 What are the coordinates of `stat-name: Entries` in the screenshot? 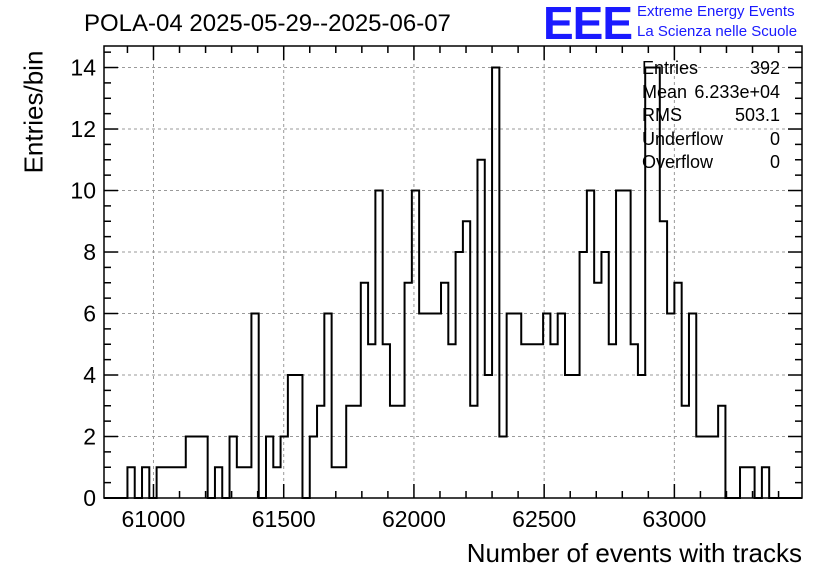 It's located at (670, 68).